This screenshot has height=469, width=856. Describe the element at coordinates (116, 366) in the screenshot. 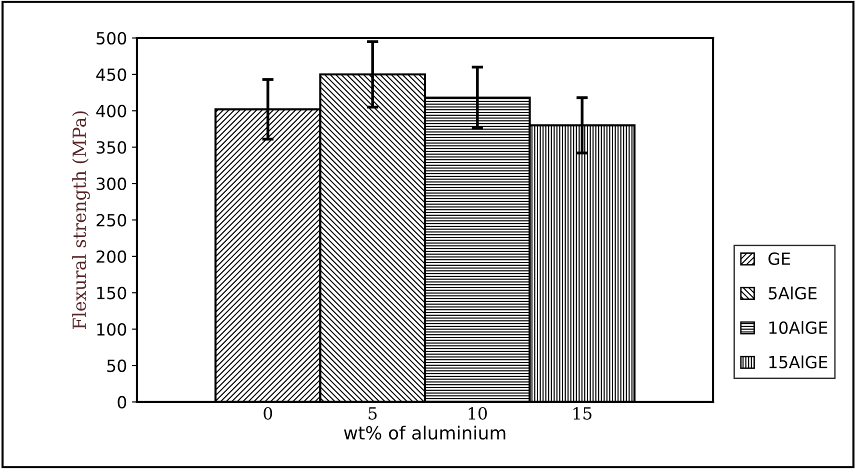

I see `y-tick-label: 50` at that location.